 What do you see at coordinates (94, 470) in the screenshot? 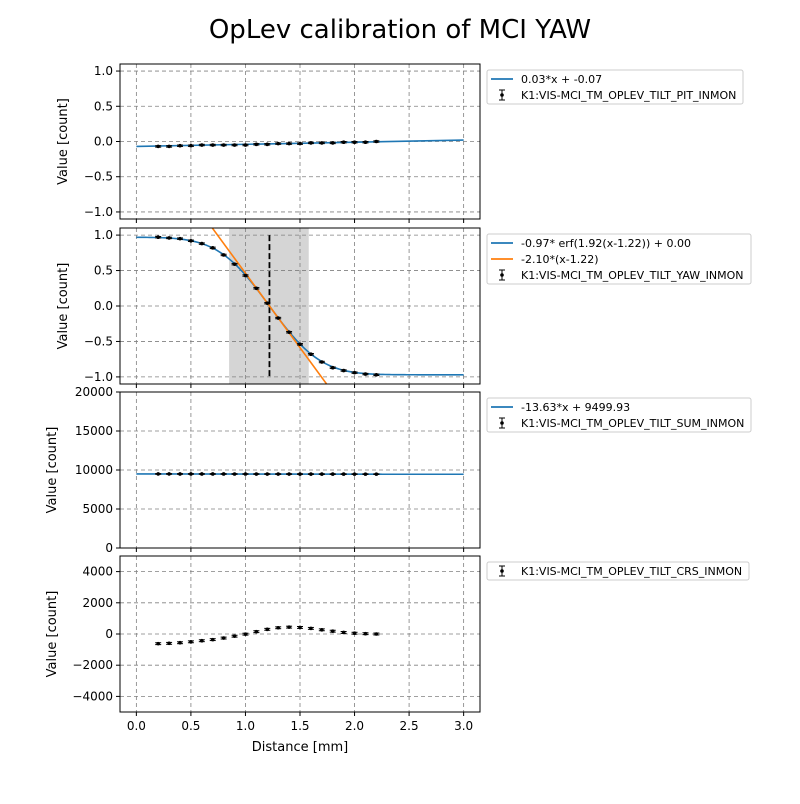
I see `y-tick-label: 10000` at bounding box center [94, 470].